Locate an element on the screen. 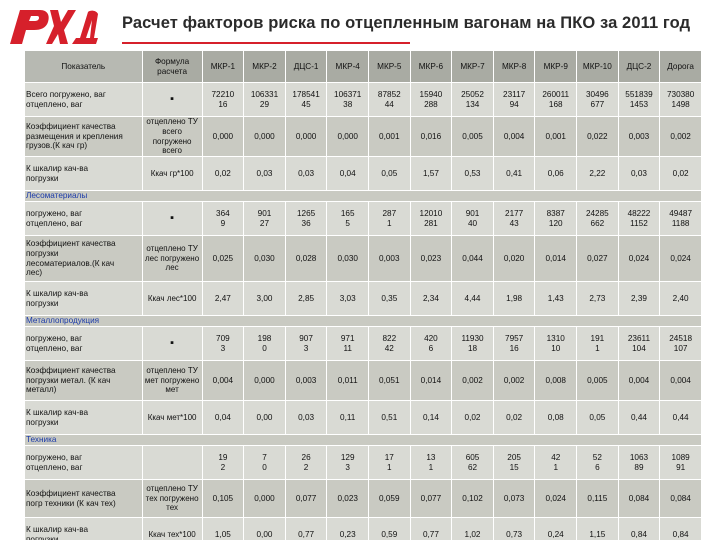 The image size is (720, 540). value-cell: 52 6 is located at coordinates (597, 462).